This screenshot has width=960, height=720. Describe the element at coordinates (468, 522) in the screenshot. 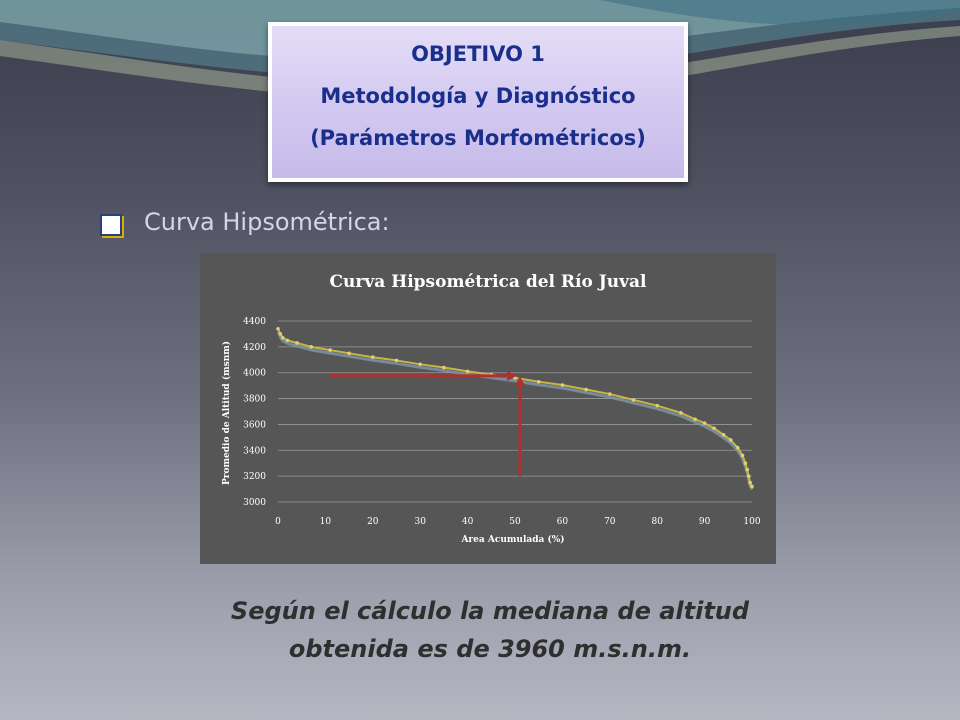

I see `x-tick-label: 40` at that location.